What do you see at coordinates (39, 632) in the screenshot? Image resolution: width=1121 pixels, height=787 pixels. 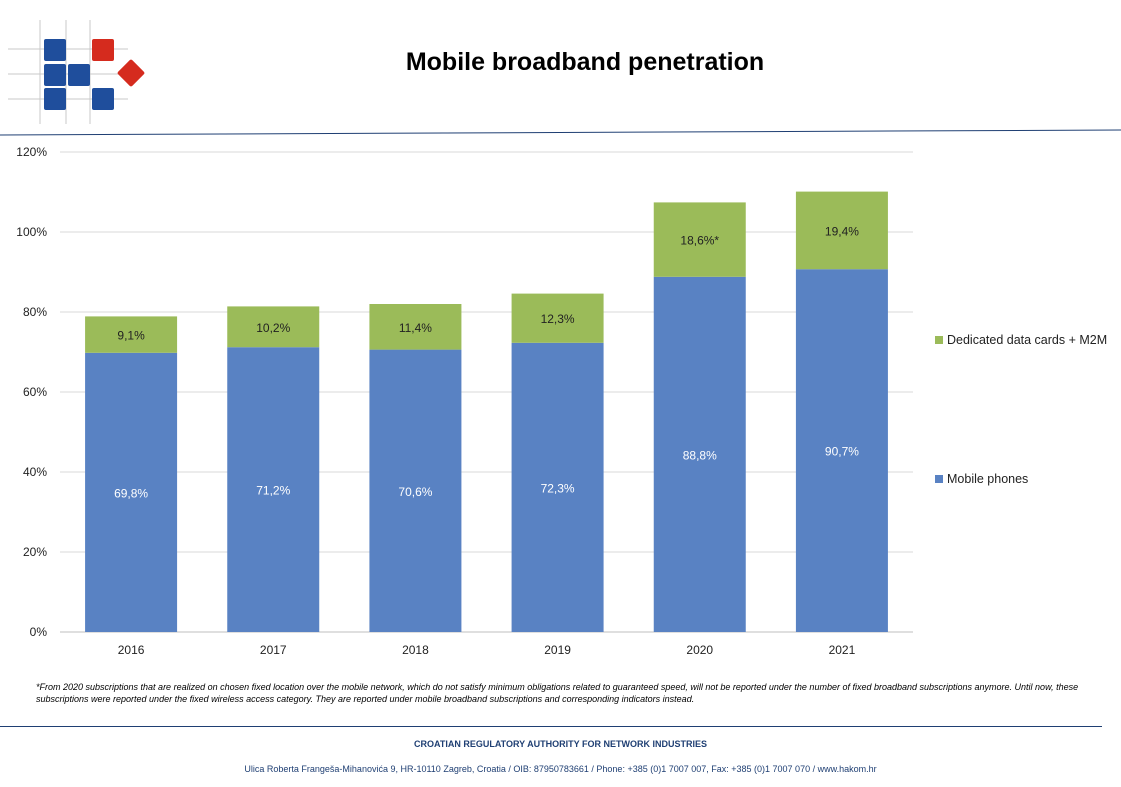 I see `y-tick-label: 0%` at bounding box center [39, 632].